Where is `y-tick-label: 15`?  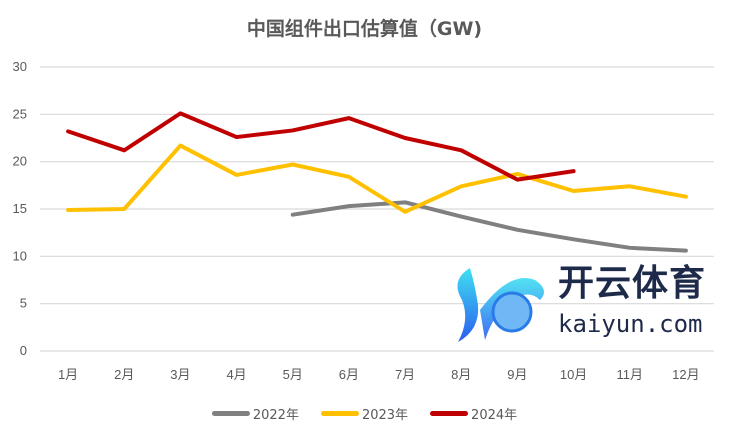
y-tick-label: 15 is located at coordinates (20, 208).